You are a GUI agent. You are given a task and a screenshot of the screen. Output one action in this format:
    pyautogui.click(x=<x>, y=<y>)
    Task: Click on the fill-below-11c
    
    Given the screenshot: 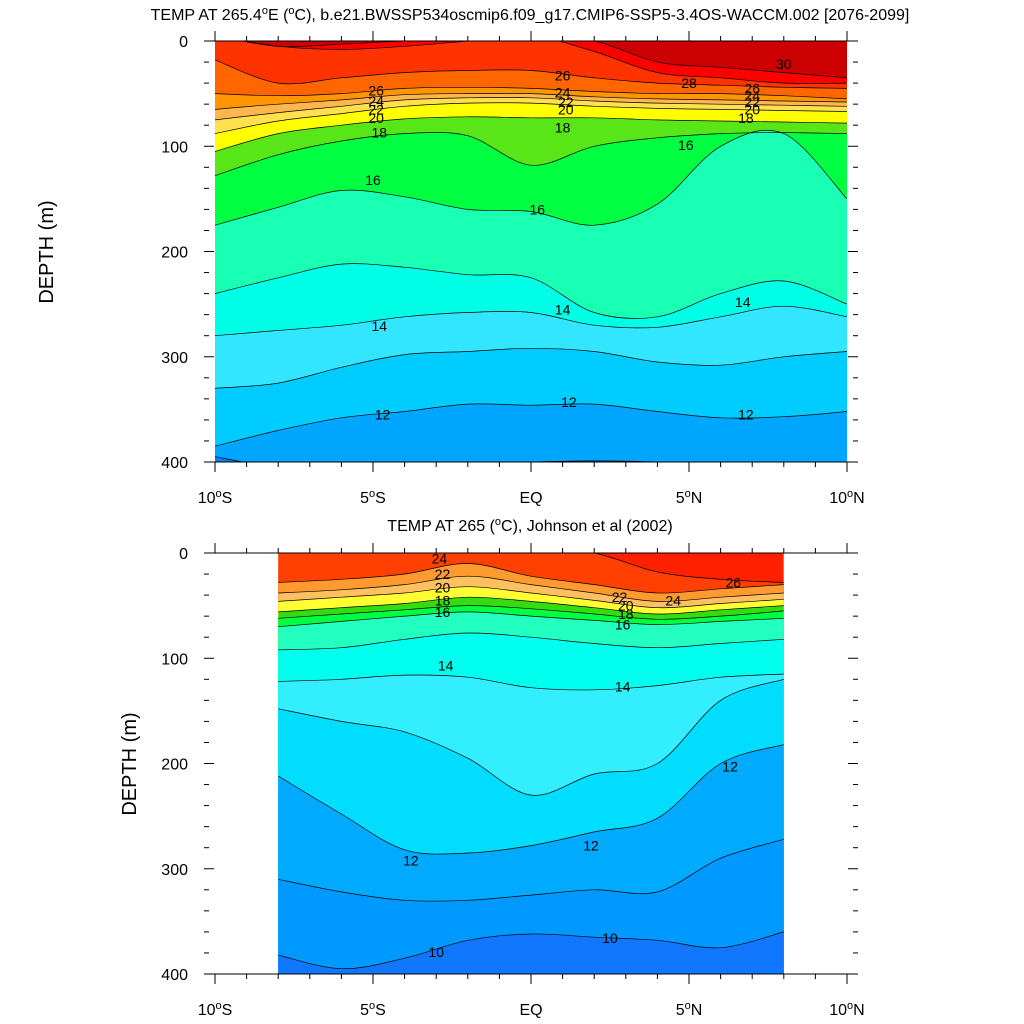 What is the action you would take?
    pyautogui.click(x=436, y=459)
    